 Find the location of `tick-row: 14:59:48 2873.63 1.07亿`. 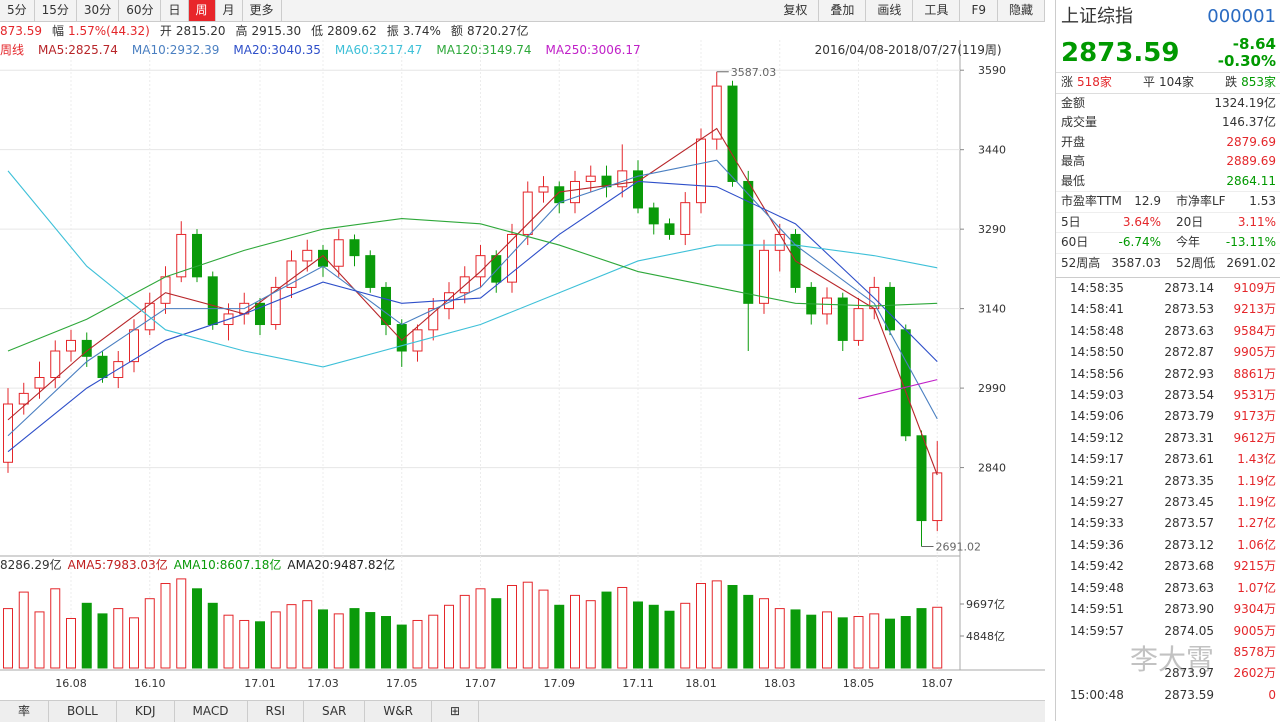

tick-row: 14:59:48 2873.63 1.07亿 is located at coordinates (1168, 588).